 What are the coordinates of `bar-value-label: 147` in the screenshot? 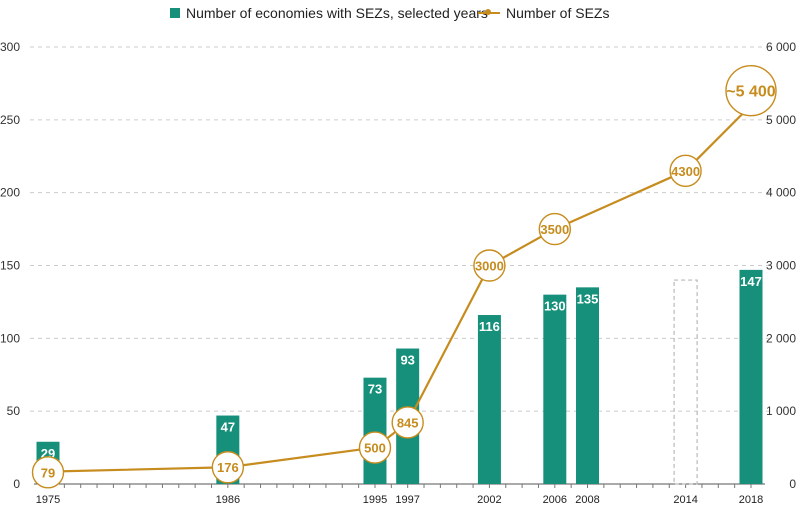 It's located at (751, 281).